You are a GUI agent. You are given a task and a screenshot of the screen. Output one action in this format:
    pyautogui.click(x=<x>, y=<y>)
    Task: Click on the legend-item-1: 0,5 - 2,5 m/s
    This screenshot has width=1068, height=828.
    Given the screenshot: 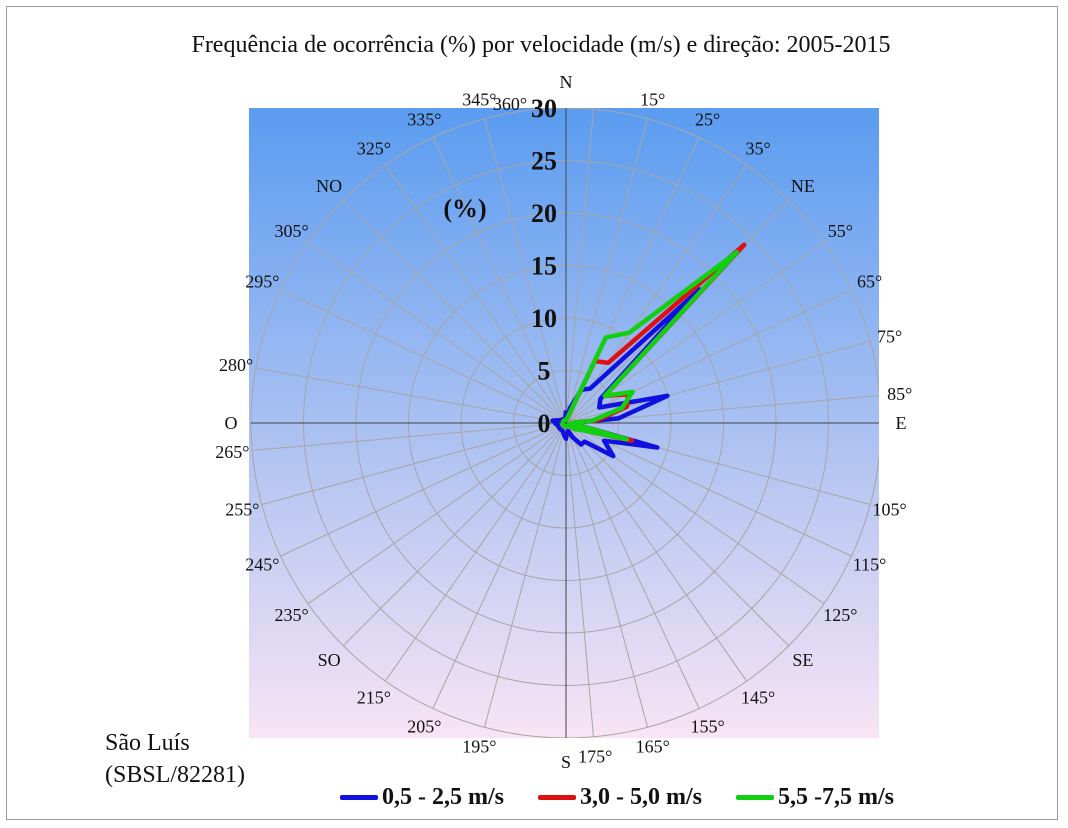 What is the action you would take?
    pyautogui.click(x=422, y=797)
    